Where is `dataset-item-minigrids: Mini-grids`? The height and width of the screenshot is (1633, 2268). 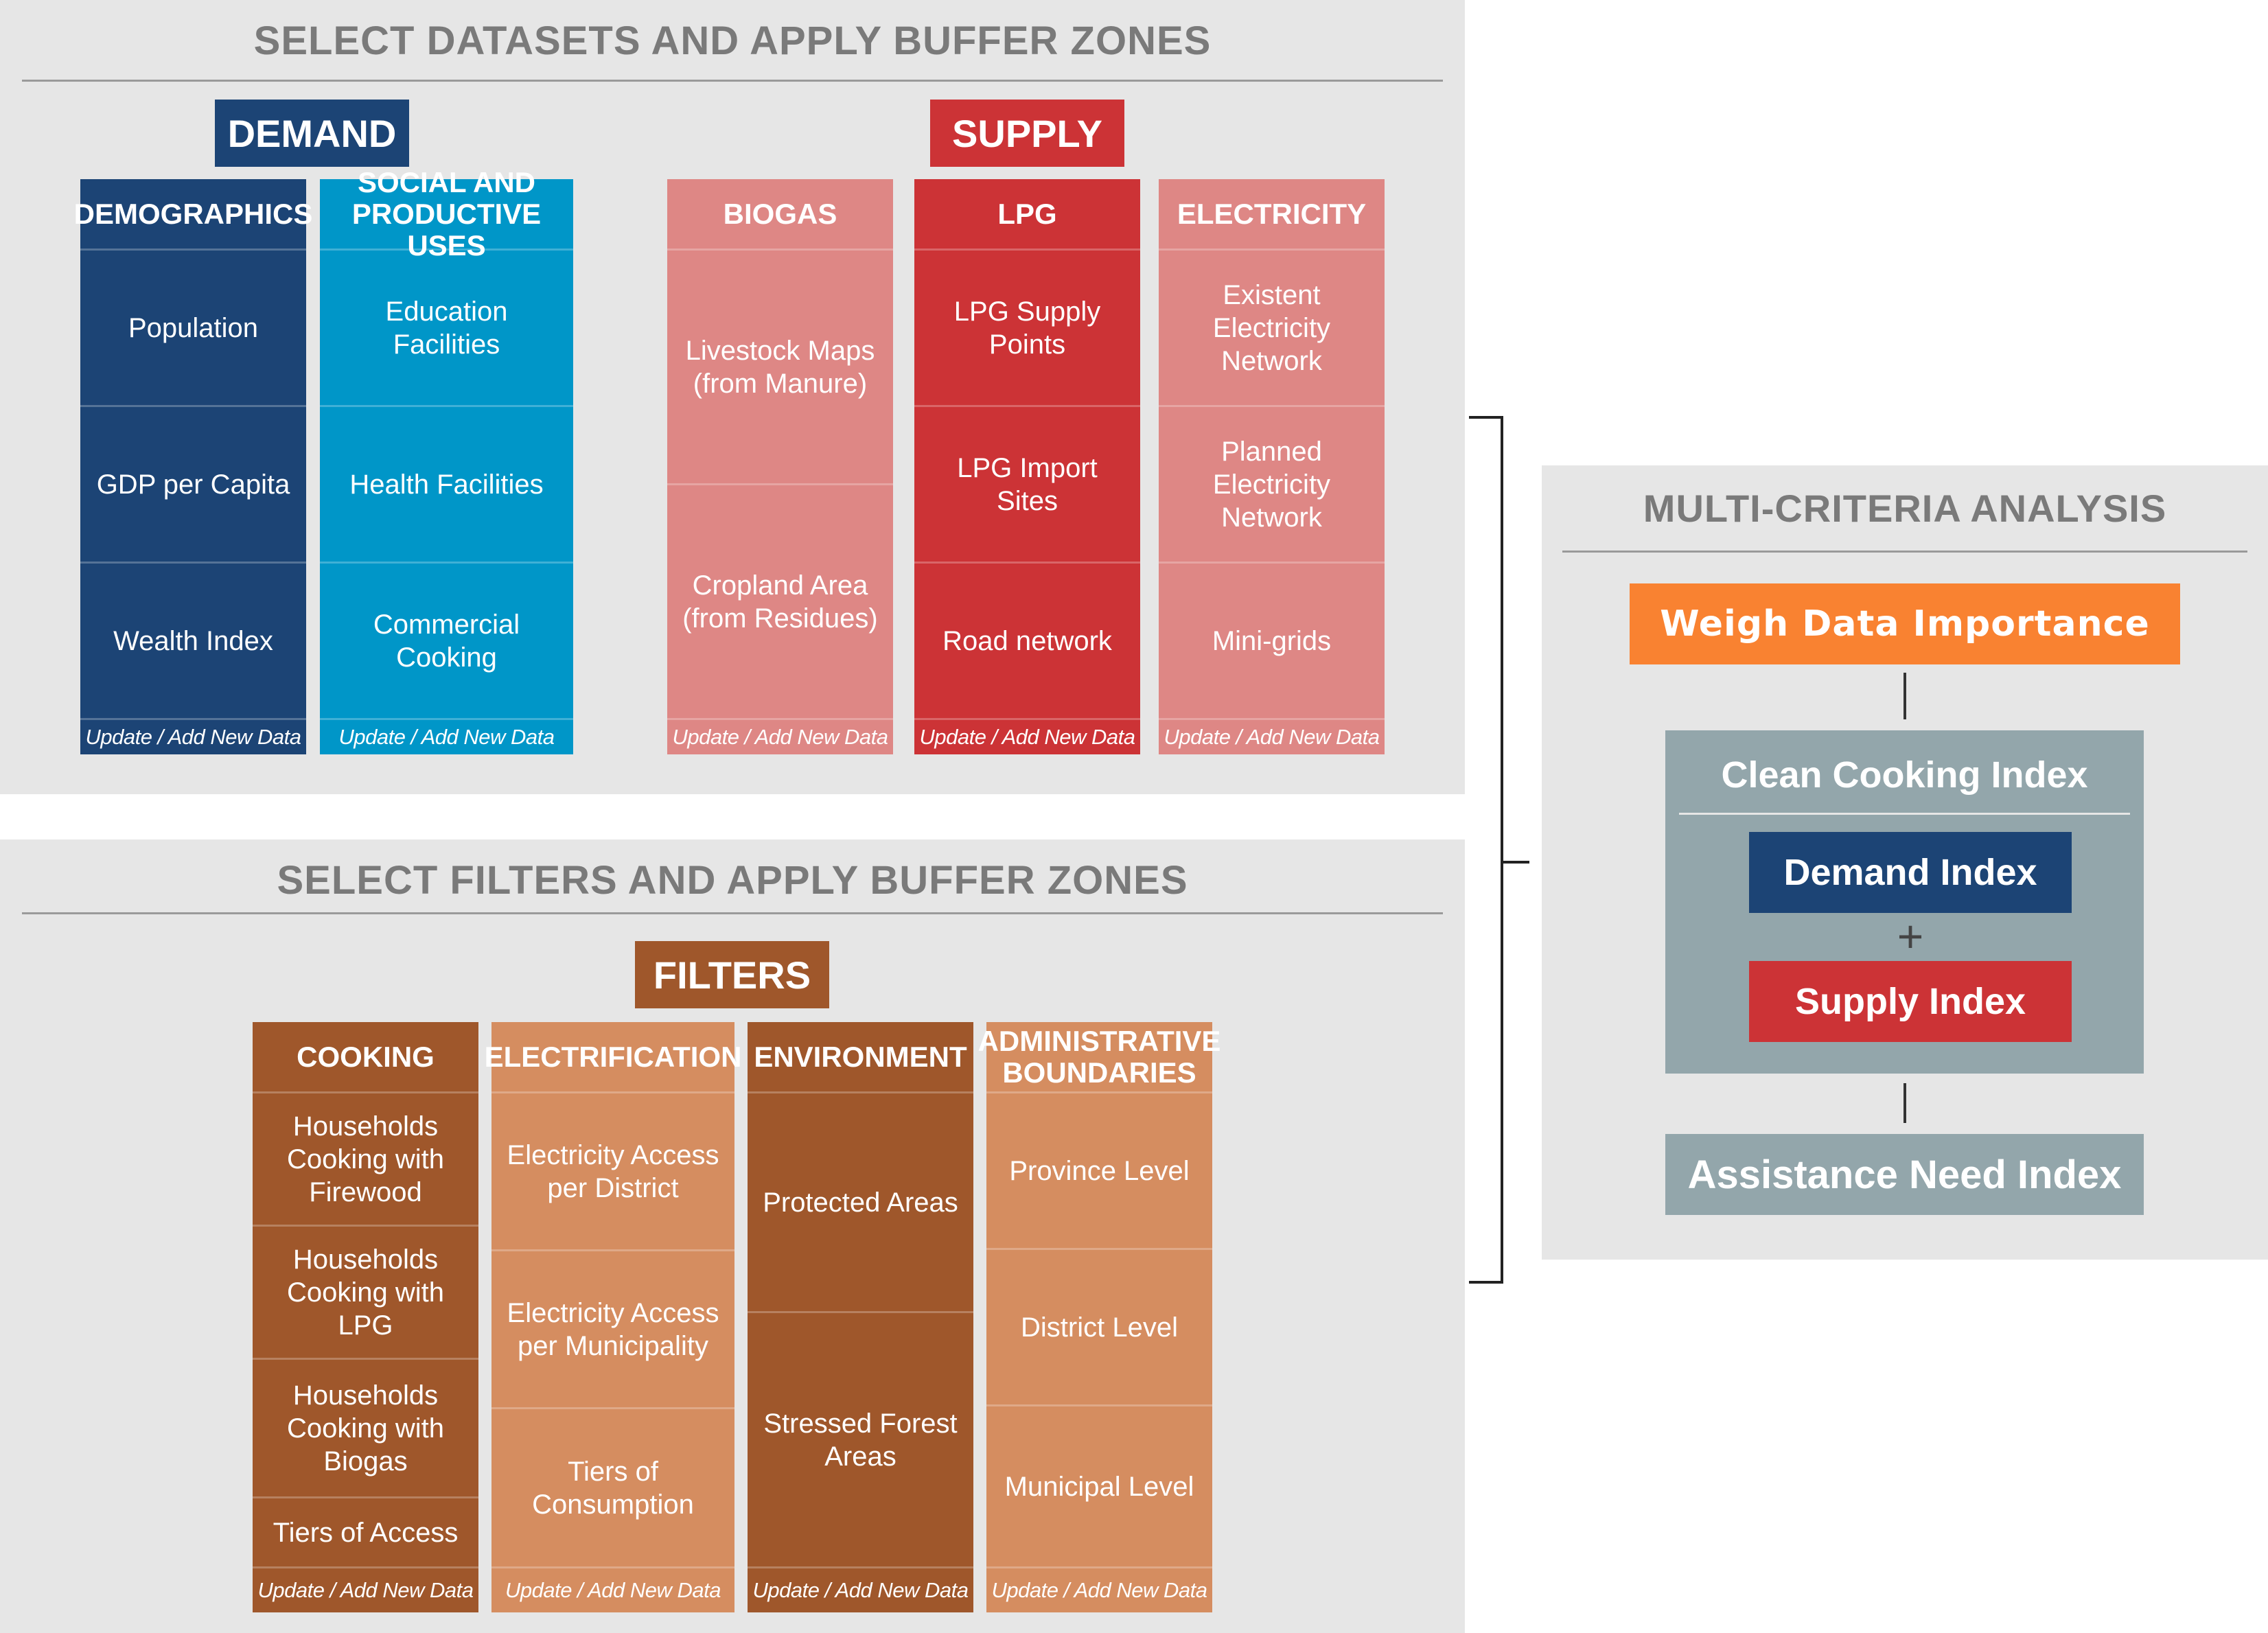
dataset-item-minigrids: Mini-grids is located at coordinates (1272, 642).